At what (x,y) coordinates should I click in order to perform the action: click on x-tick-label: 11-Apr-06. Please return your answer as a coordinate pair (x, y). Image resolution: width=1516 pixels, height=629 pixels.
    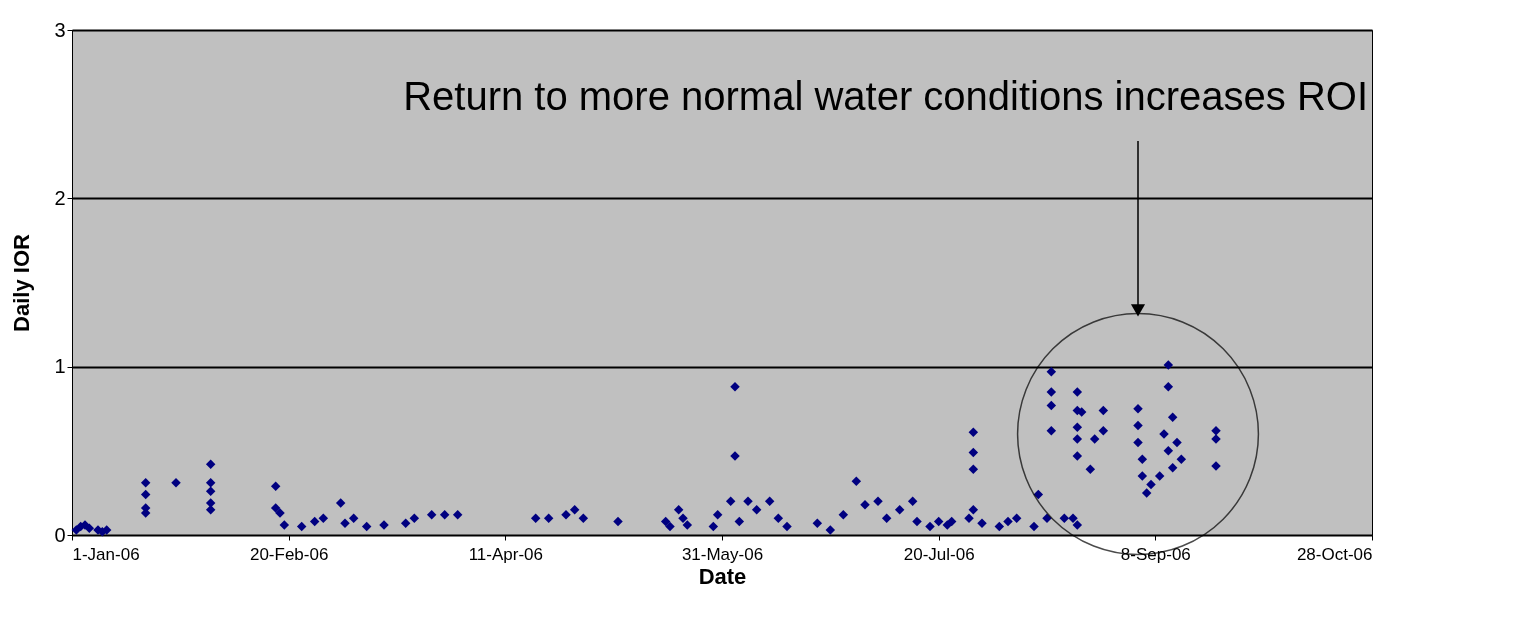
    Looking at the image, I should click on (506, 554).